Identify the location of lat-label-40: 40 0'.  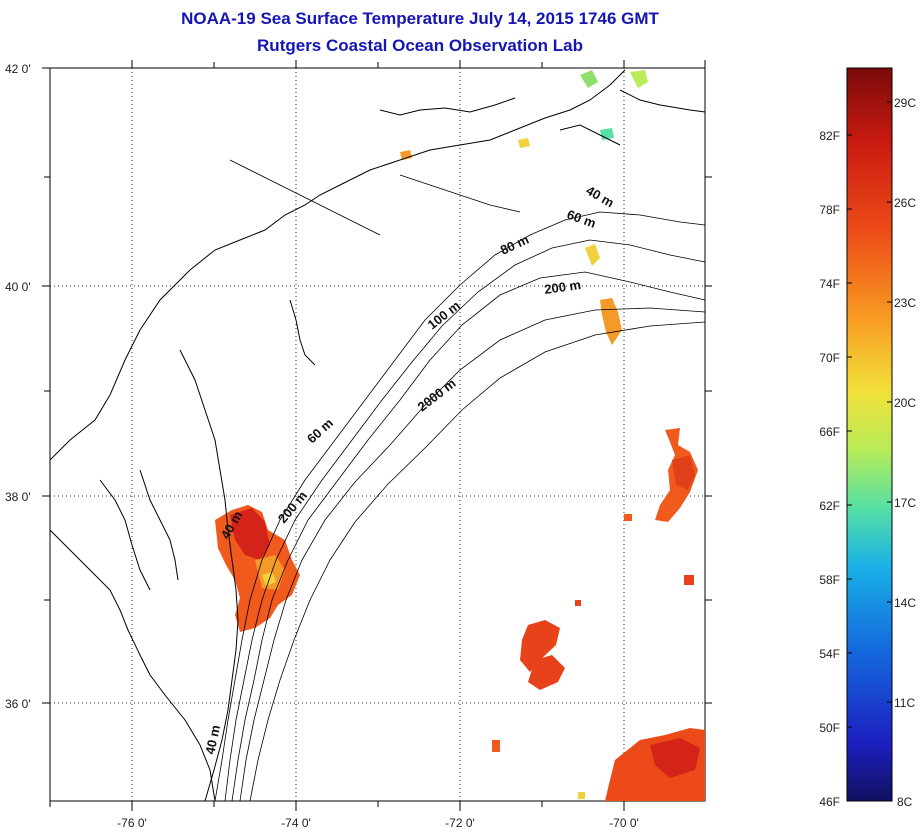
(18, 287).